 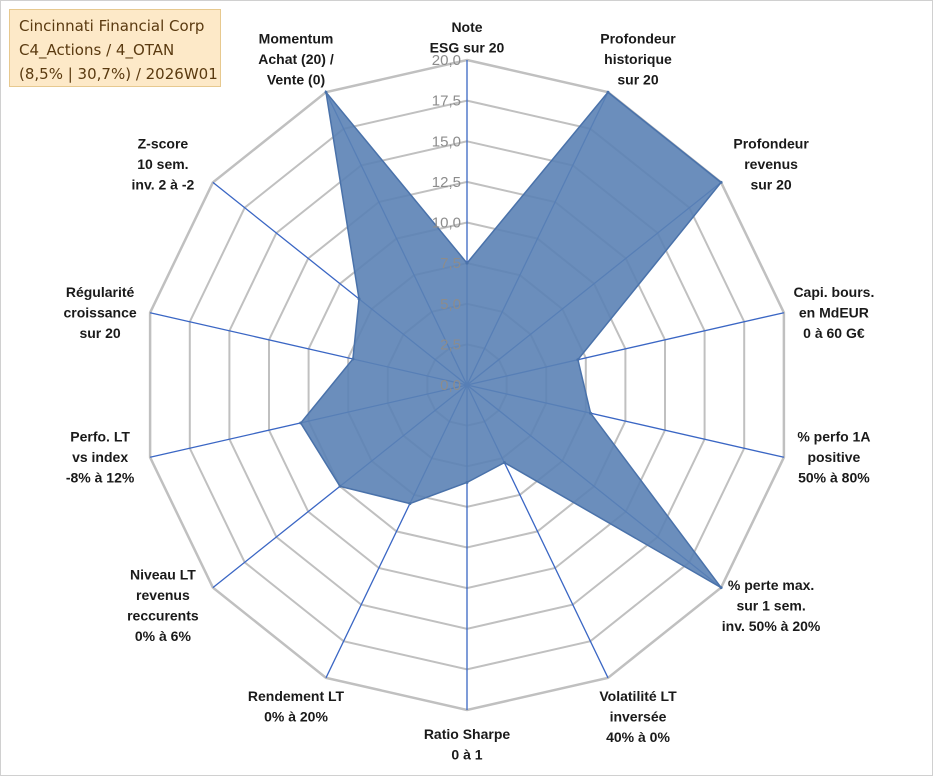 What do you see at coordinates (834, 478) in the screenshot?
I see `axis-label-line: 50% à 80%` at bounding box center [834, 478].